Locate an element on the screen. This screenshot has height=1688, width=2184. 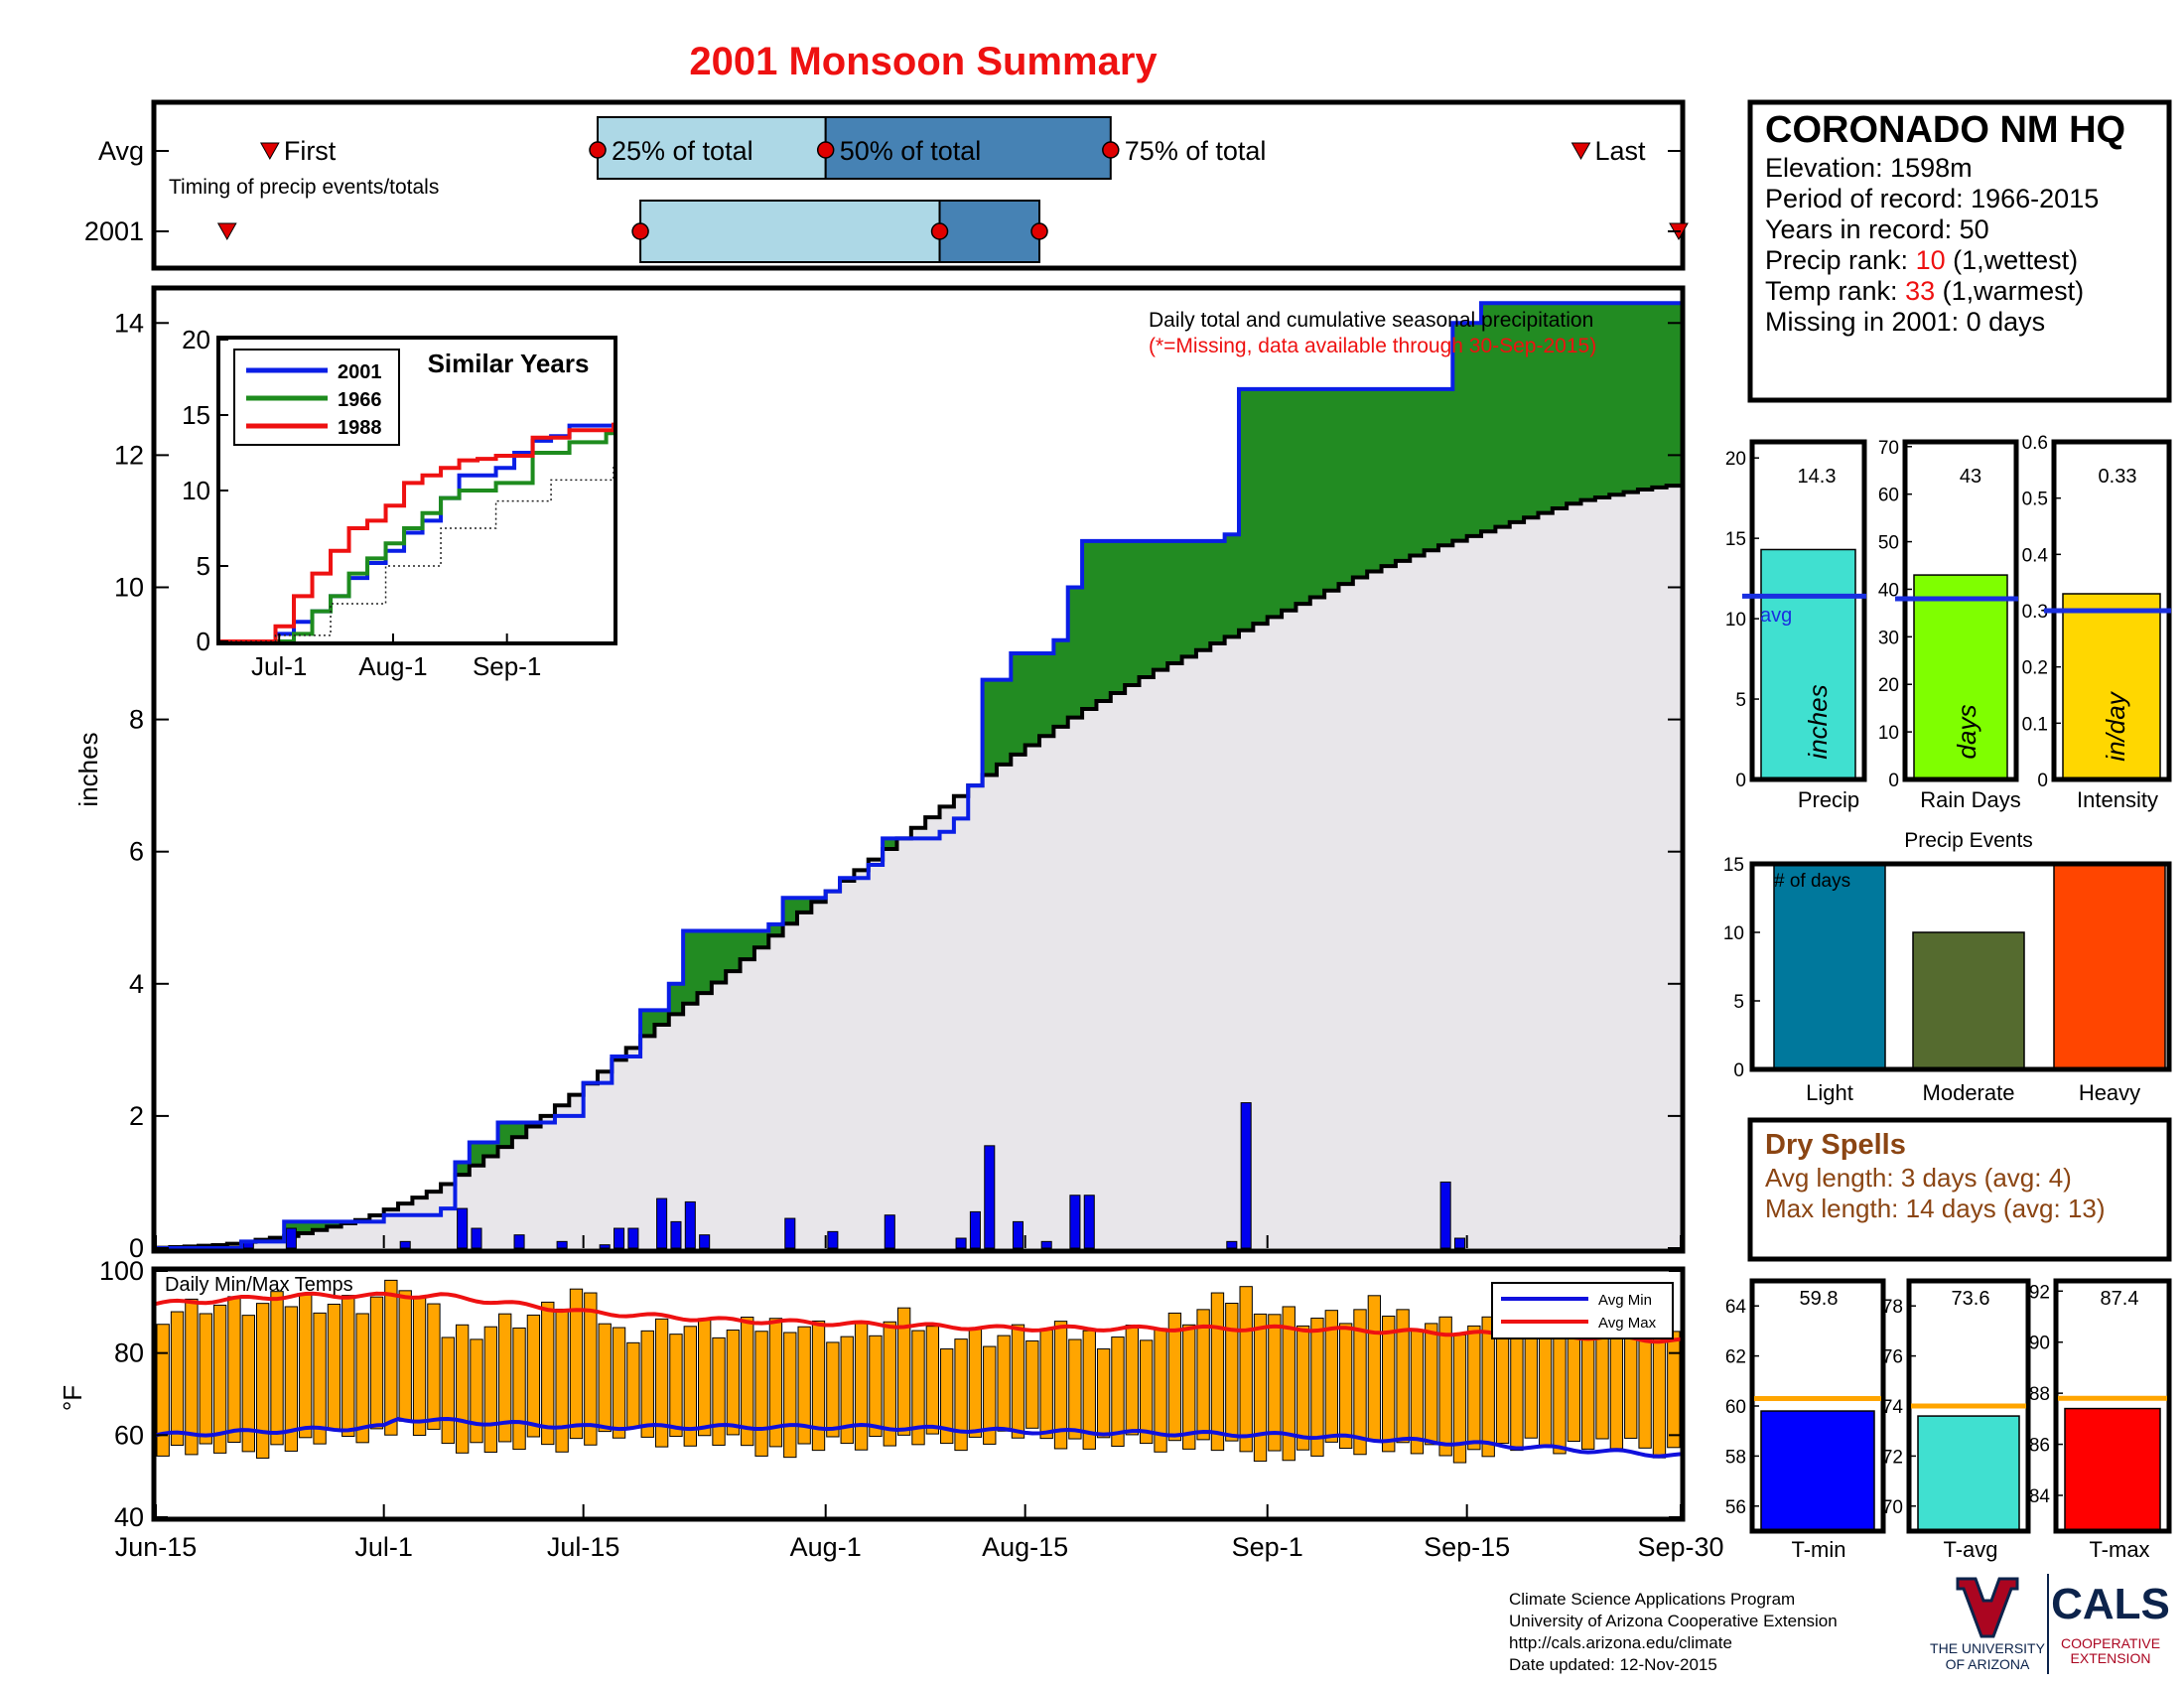
intensity-stat-tick-label: 0.6 is located at coordinates (2035, 443).